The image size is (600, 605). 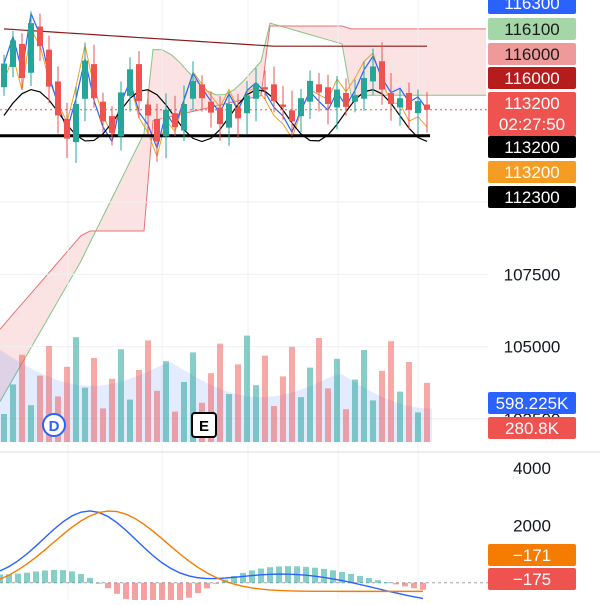 I want to click on event-marker-d, so click(x=54, y=425).